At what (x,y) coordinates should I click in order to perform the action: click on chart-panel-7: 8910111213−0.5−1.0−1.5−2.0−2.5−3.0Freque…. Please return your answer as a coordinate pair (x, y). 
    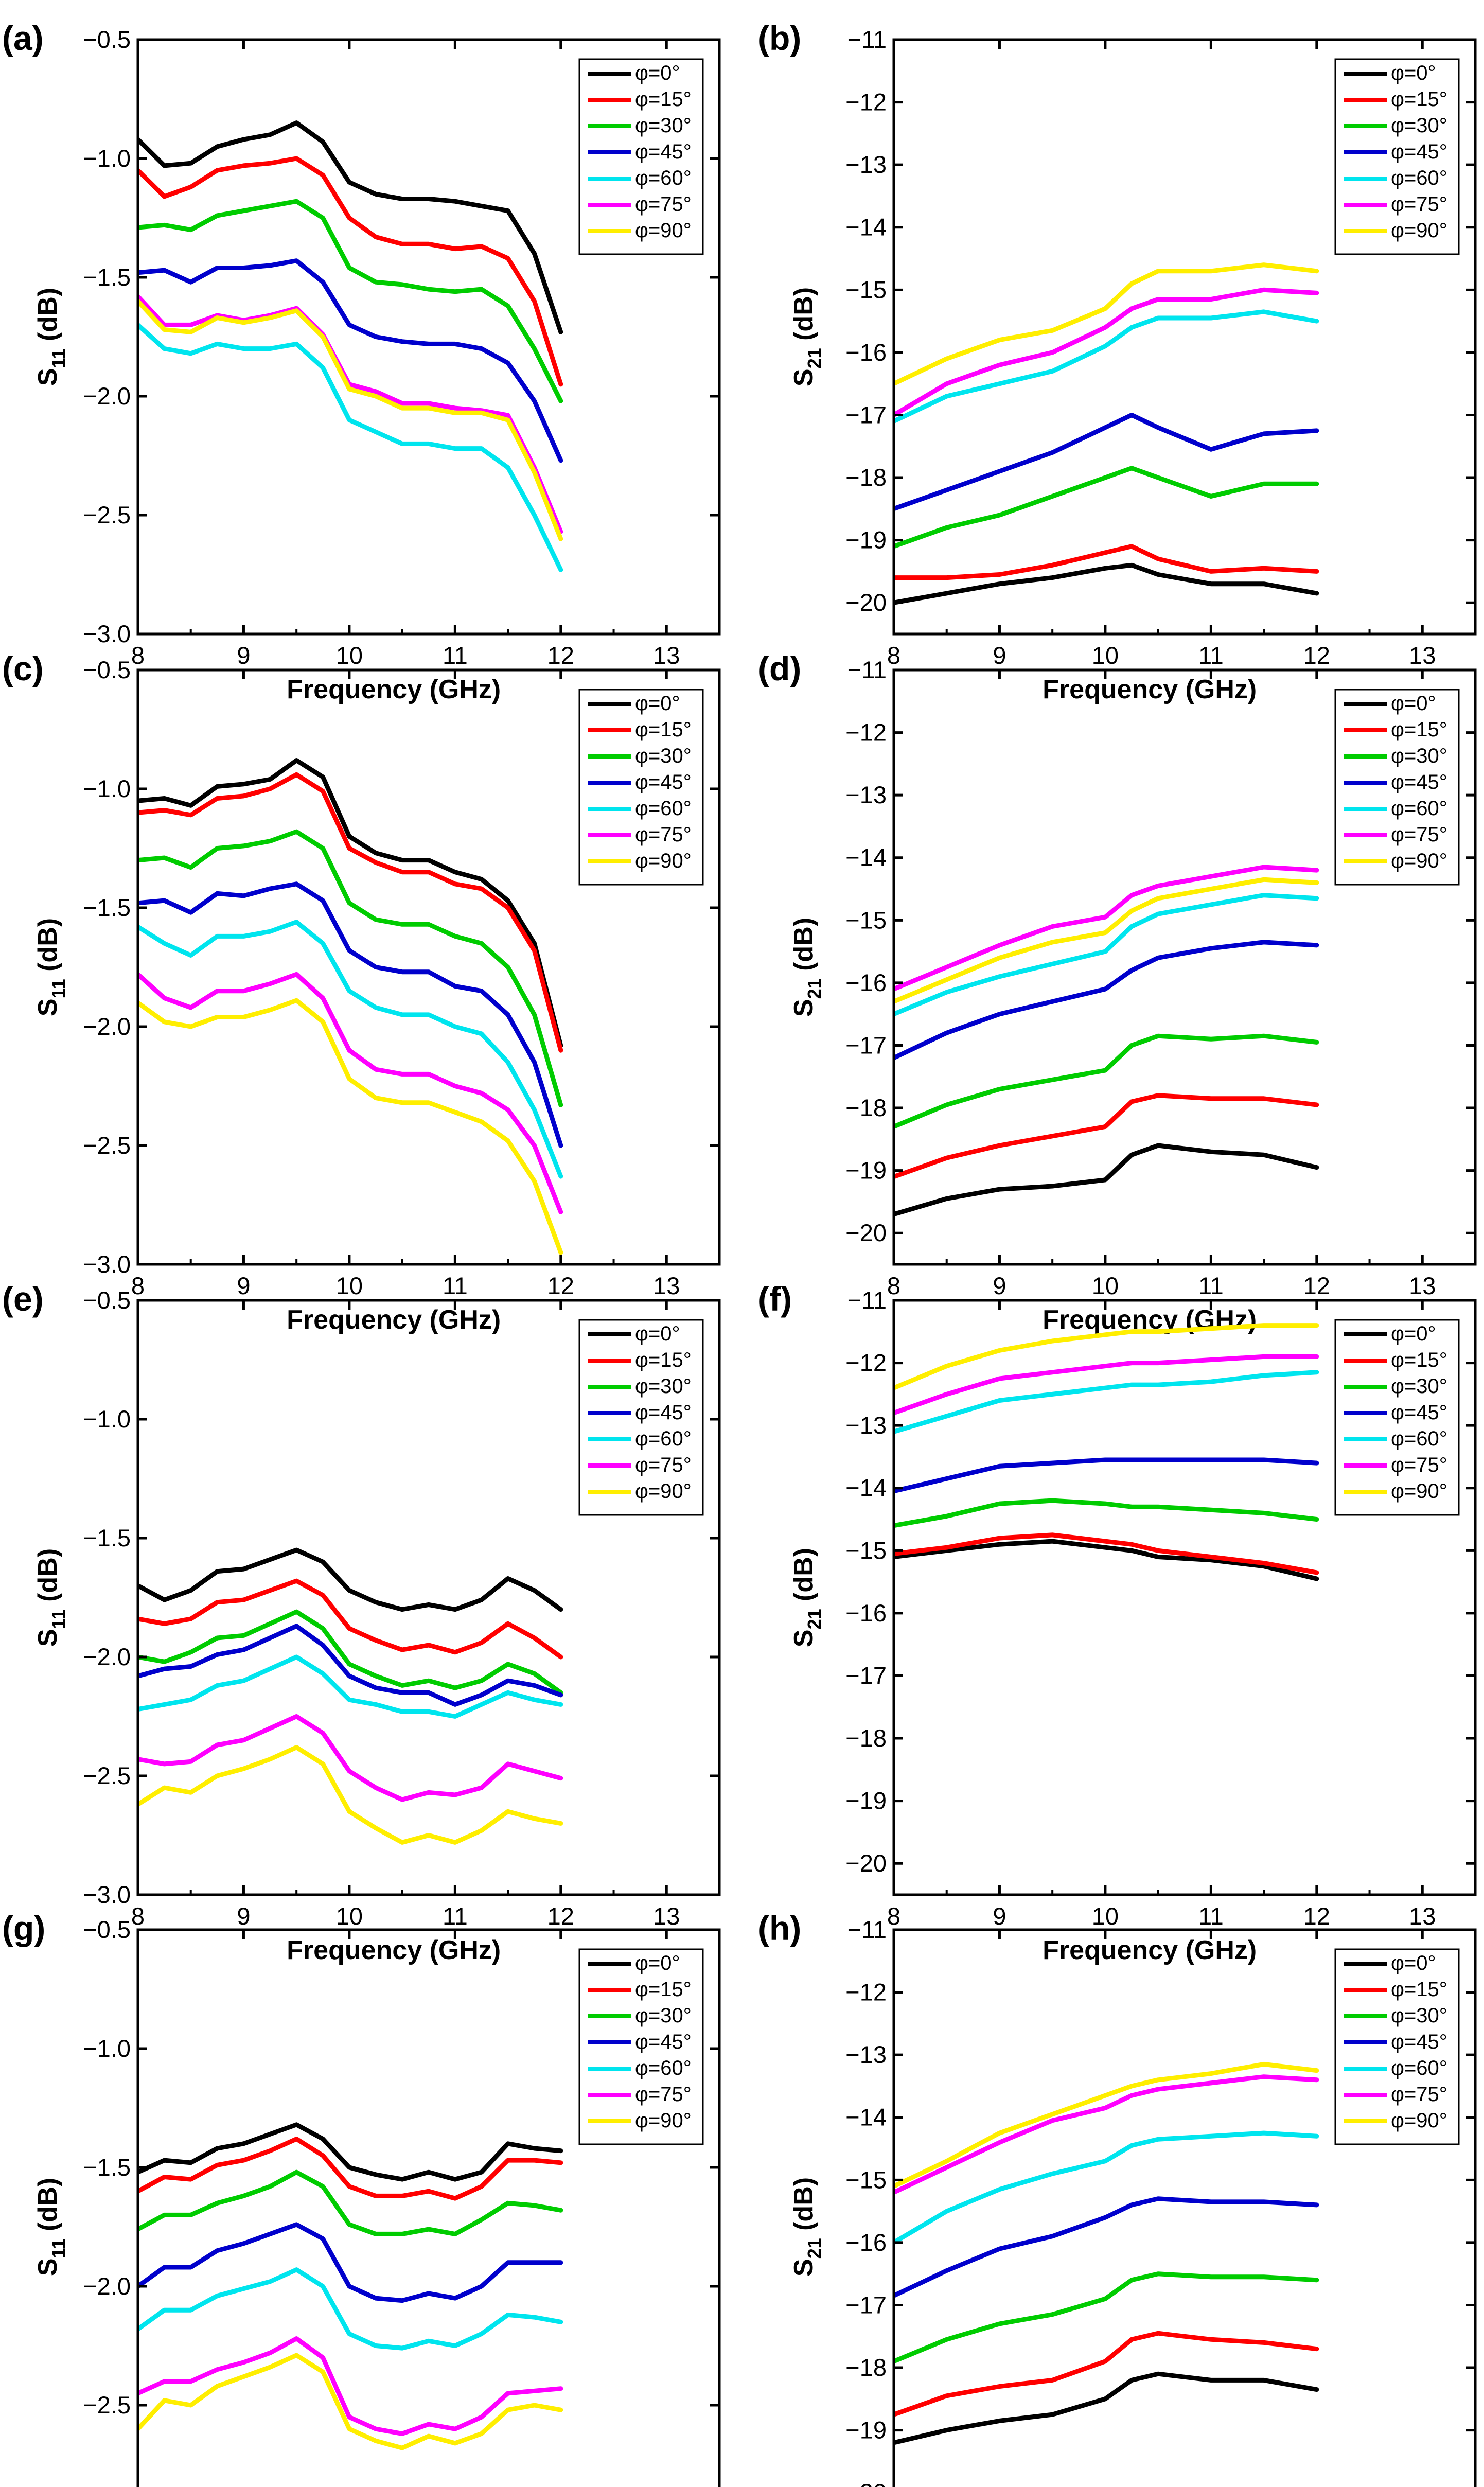
    Looking at the image, I should click on (361, 2198).